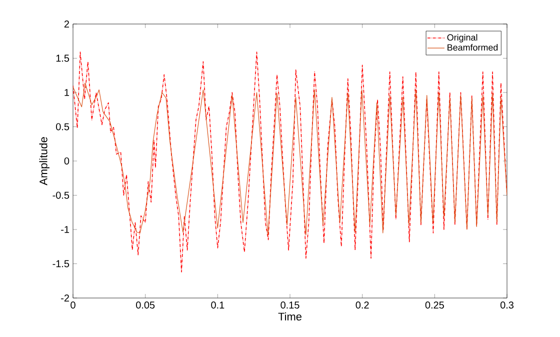  What do you see at coordinates (63, 58) in the screenshot?
I see `y-tick-label: 1.5` at bounding box center [63, 58].